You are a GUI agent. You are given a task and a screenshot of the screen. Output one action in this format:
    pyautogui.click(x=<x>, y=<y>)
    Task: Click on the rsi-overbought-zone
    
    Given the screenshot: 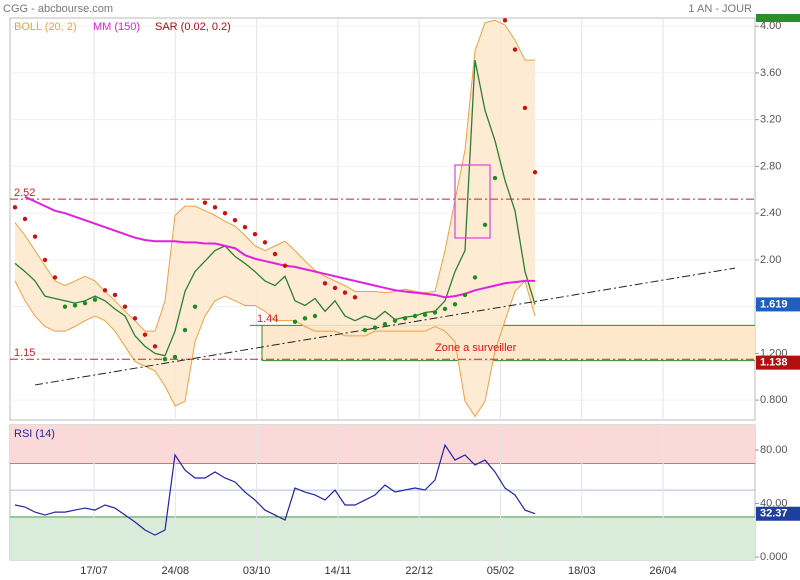 What is the action you would take?
    pyautogui.click(x=382, y=444)
    